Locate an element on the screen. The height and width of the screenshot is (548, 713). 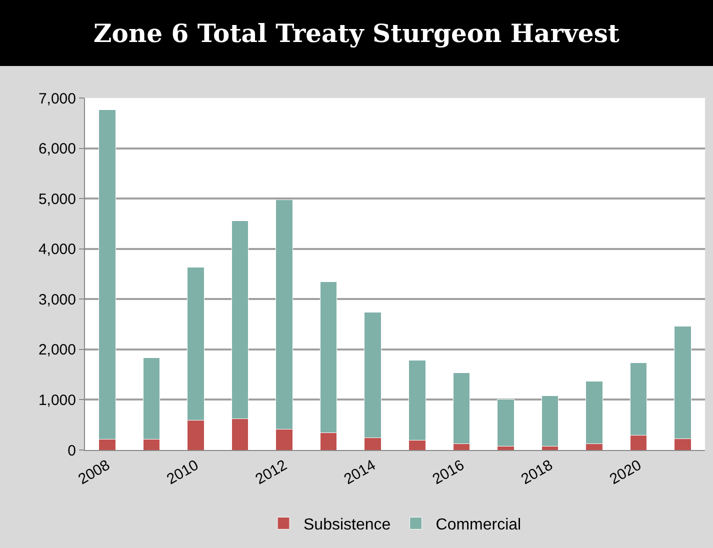
legend-label: Commercial is located at coordinates (479, 525).